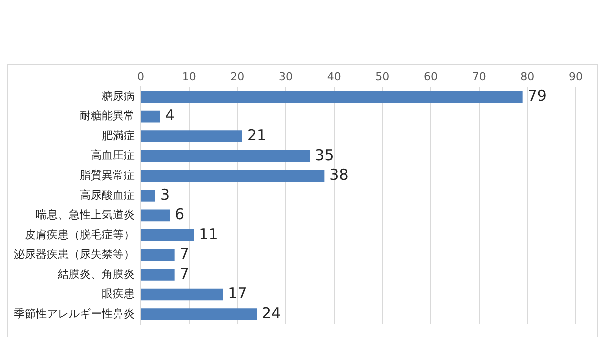 Image resolution: width=600 pixels, height=337 pixels. I want to click on y-tick-label: 眼疾患, so click(118, 294).